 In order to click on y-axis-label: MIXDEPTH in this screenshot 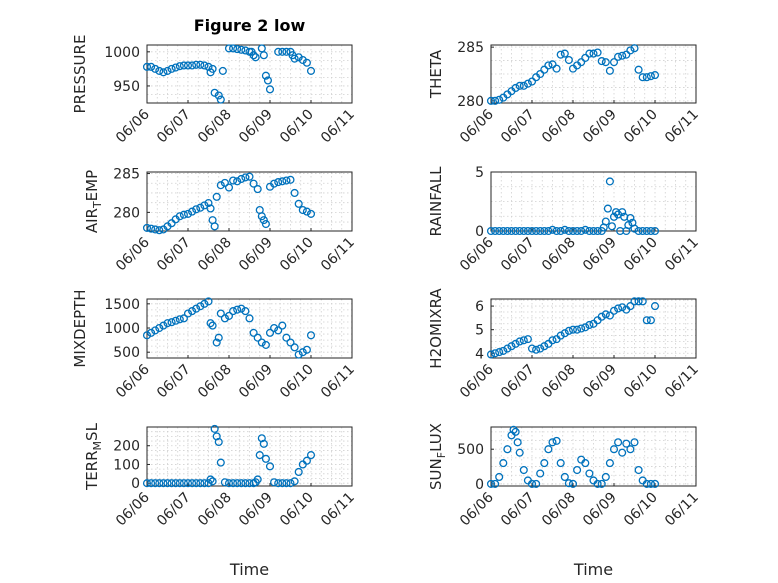, I will do `click(80, 328)`.